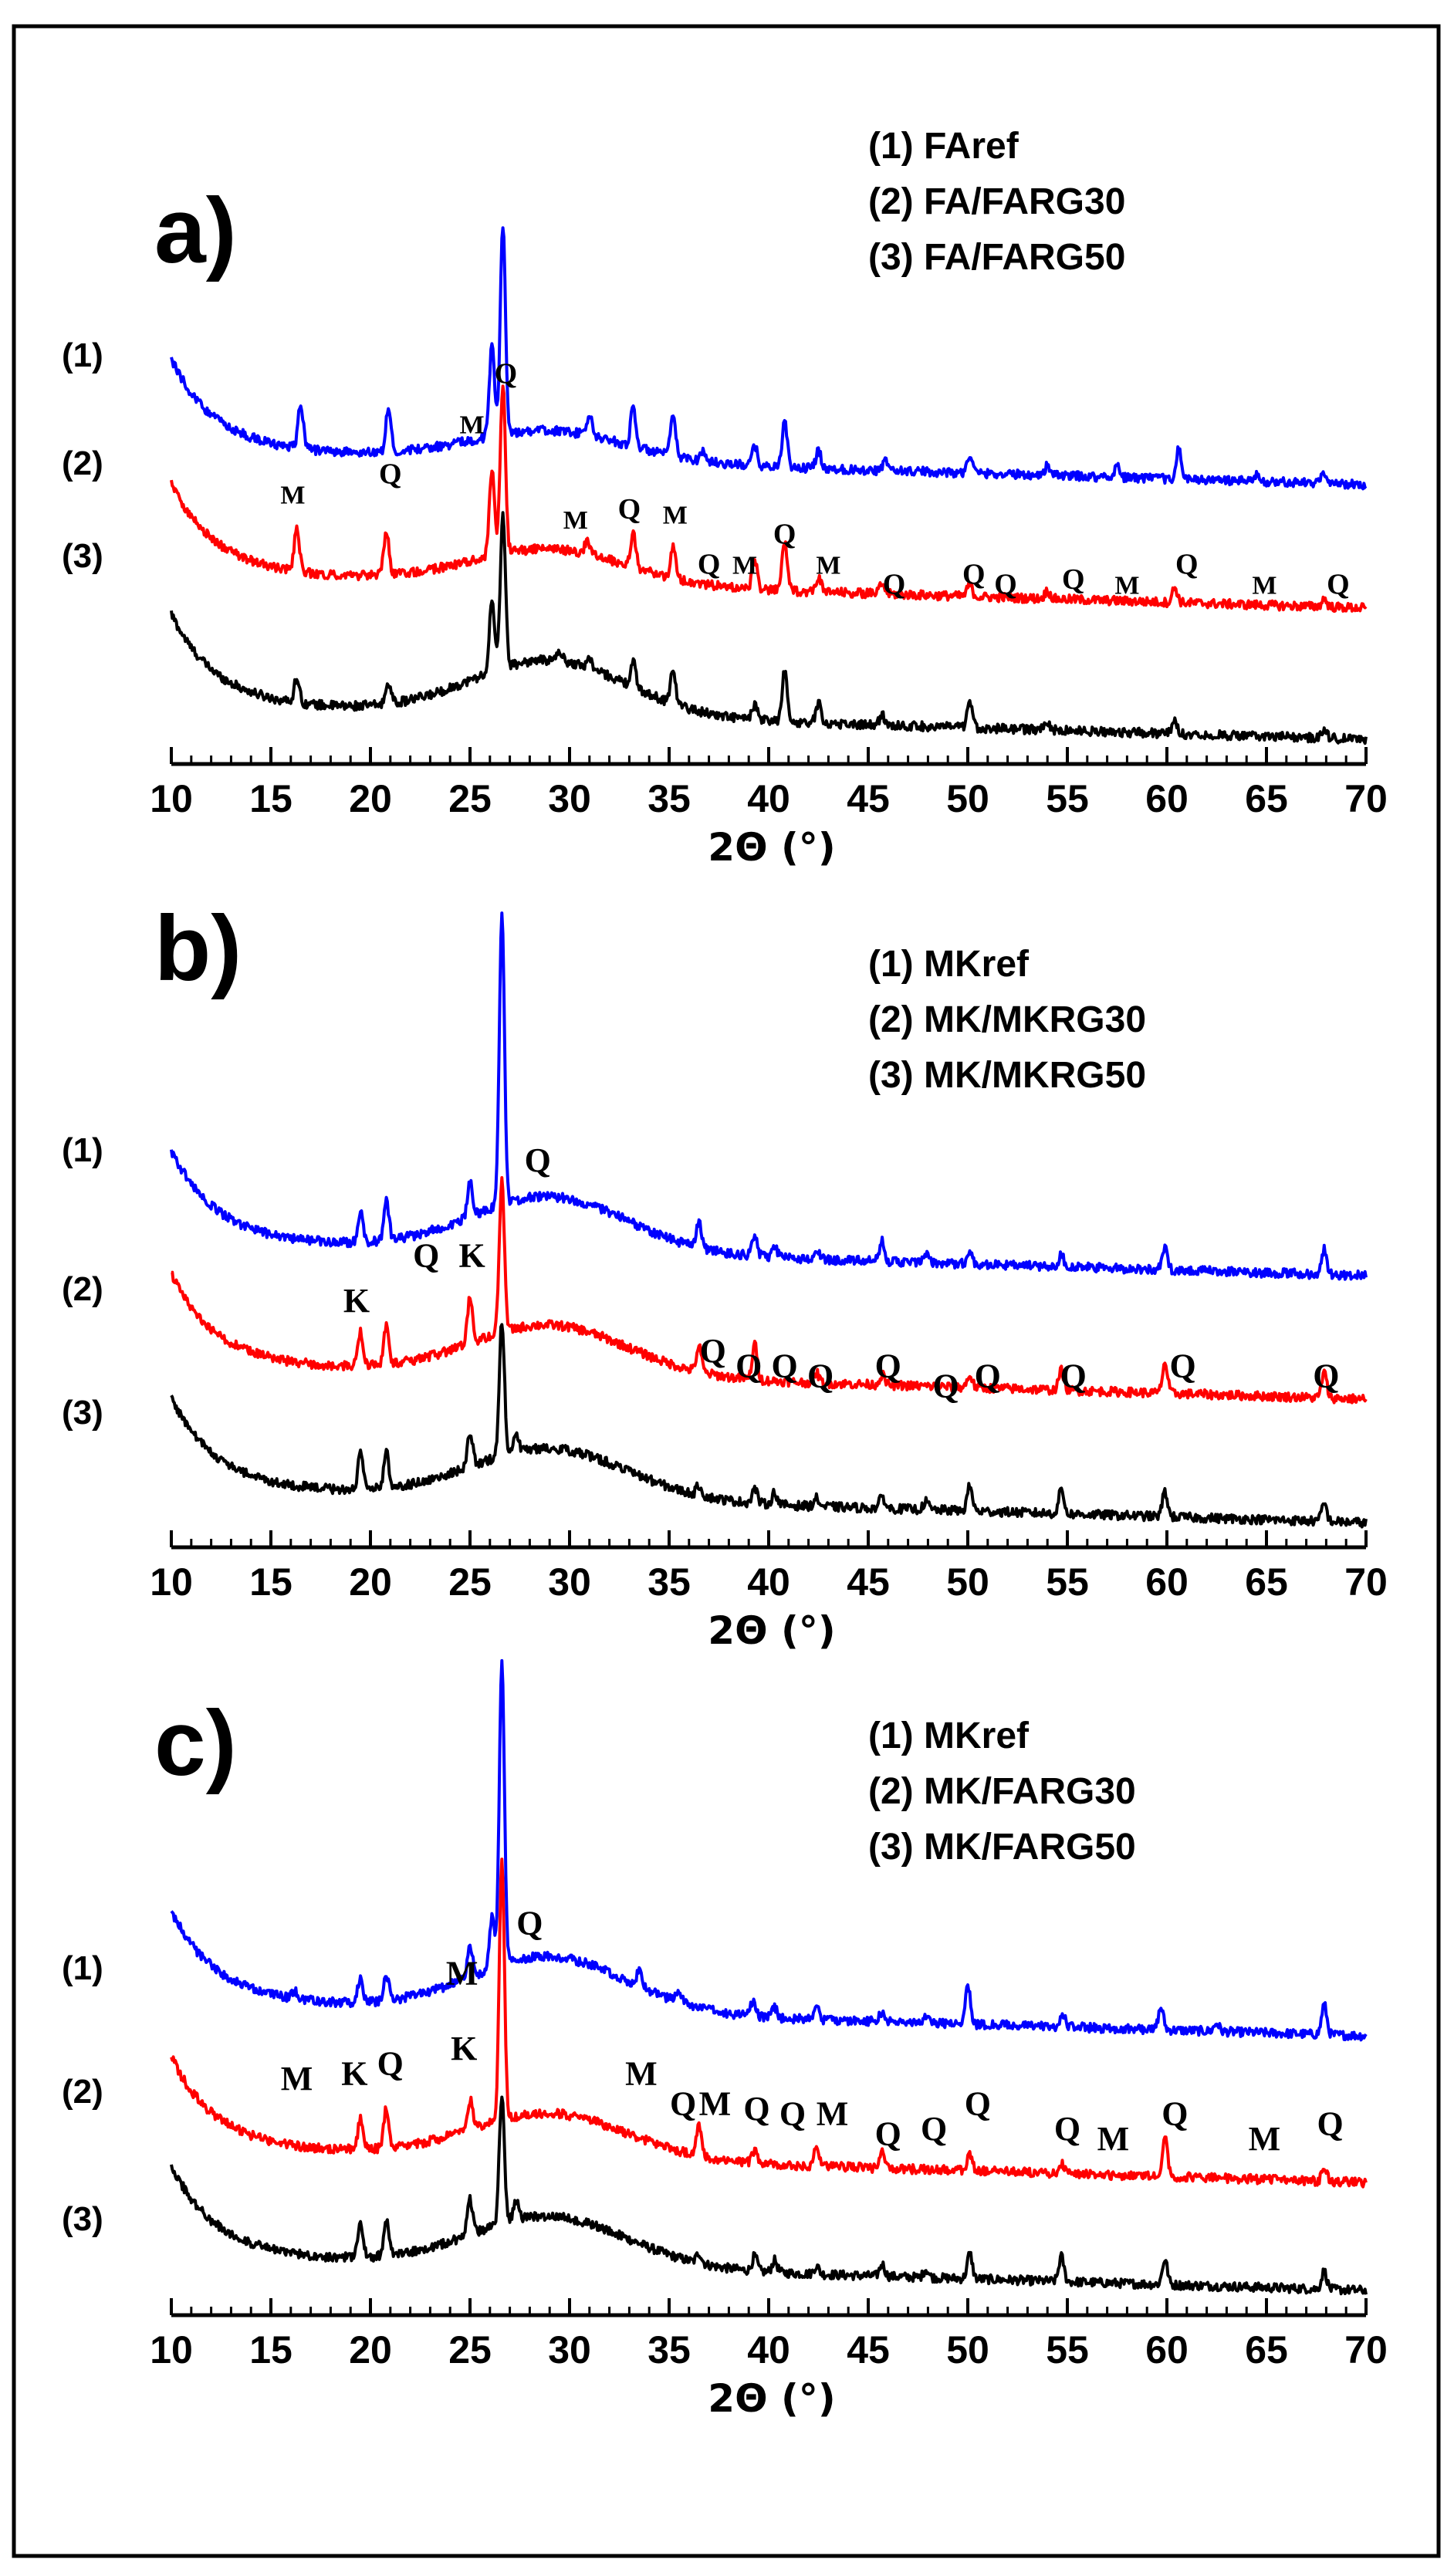 Image resolution: width=1454 pixels, height=2576 pixels. What do you see at coordinates (996, 201) in the screenshot?
I see `legend-entry: (2) FA/FARG30` at bounding box center [996, 201].